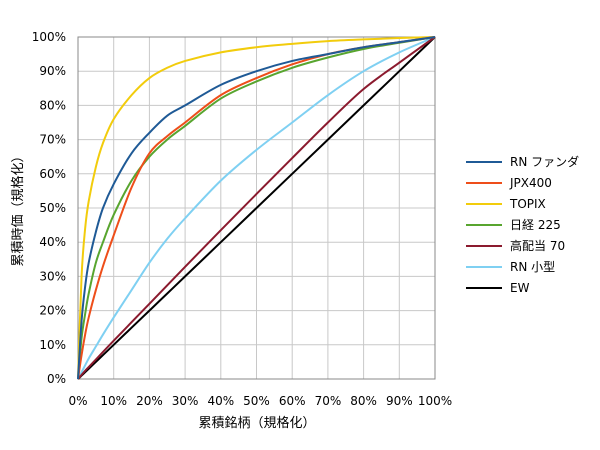 This screenshot has width=600, height=450. What do you see at coordinates (399, 401) in the screenshot?
I see `x-tick-label: 90%` at bounding box center [399, 401].